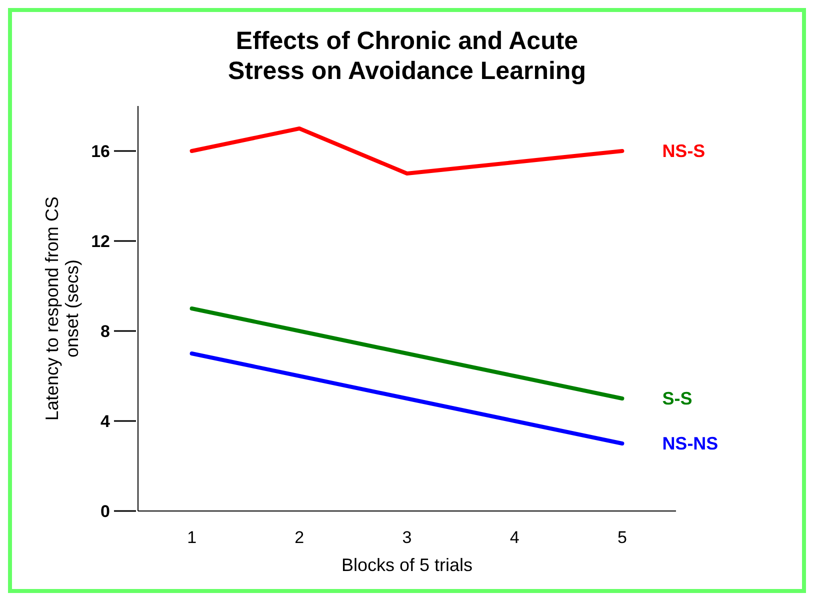  Describe the element at coordinates (299, 538) in the screenshot. I see `x-tick-label: 2` at that location.